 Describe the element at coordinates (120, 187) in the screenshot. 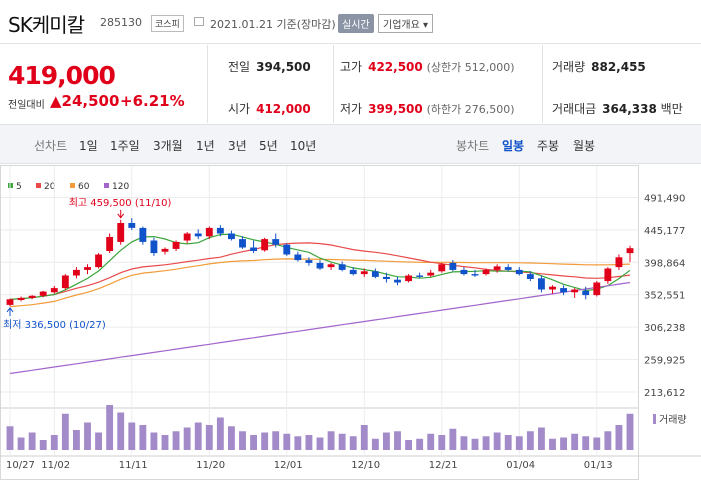

I see `legend-label: 120` at that location.